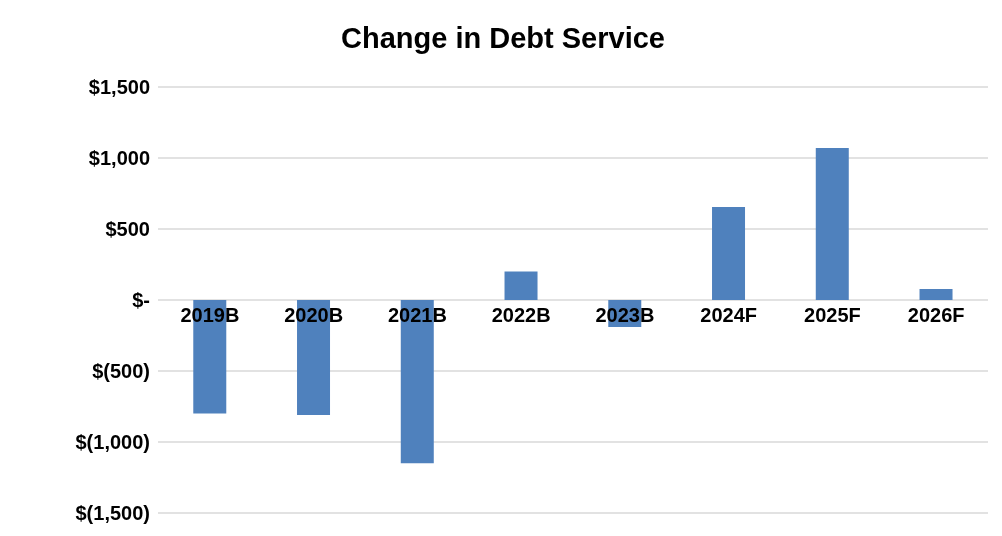 The height and width of the screenshot is (536, 1002). What do you see at coordinates (121, 371) in the screenshot?
I see `y-tick-label: $(500)` at bounding box center [121, 371].